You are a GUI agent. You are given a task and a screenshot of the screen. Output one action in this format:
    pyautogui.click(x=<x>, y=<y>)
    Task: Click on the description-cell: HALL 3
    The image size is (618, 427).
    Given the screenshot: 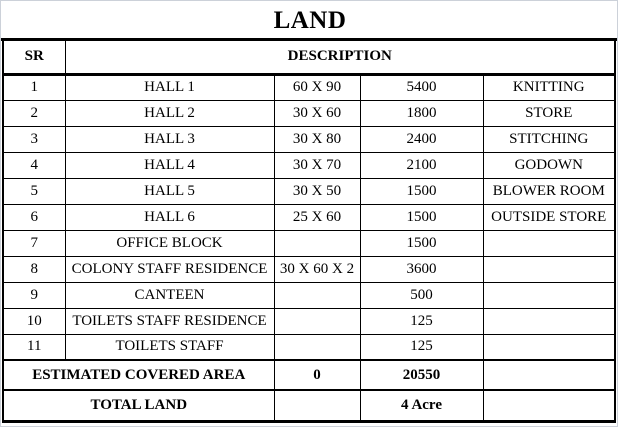 What is the action you would take?
    pyautogui.click(x=169, y=139)
    